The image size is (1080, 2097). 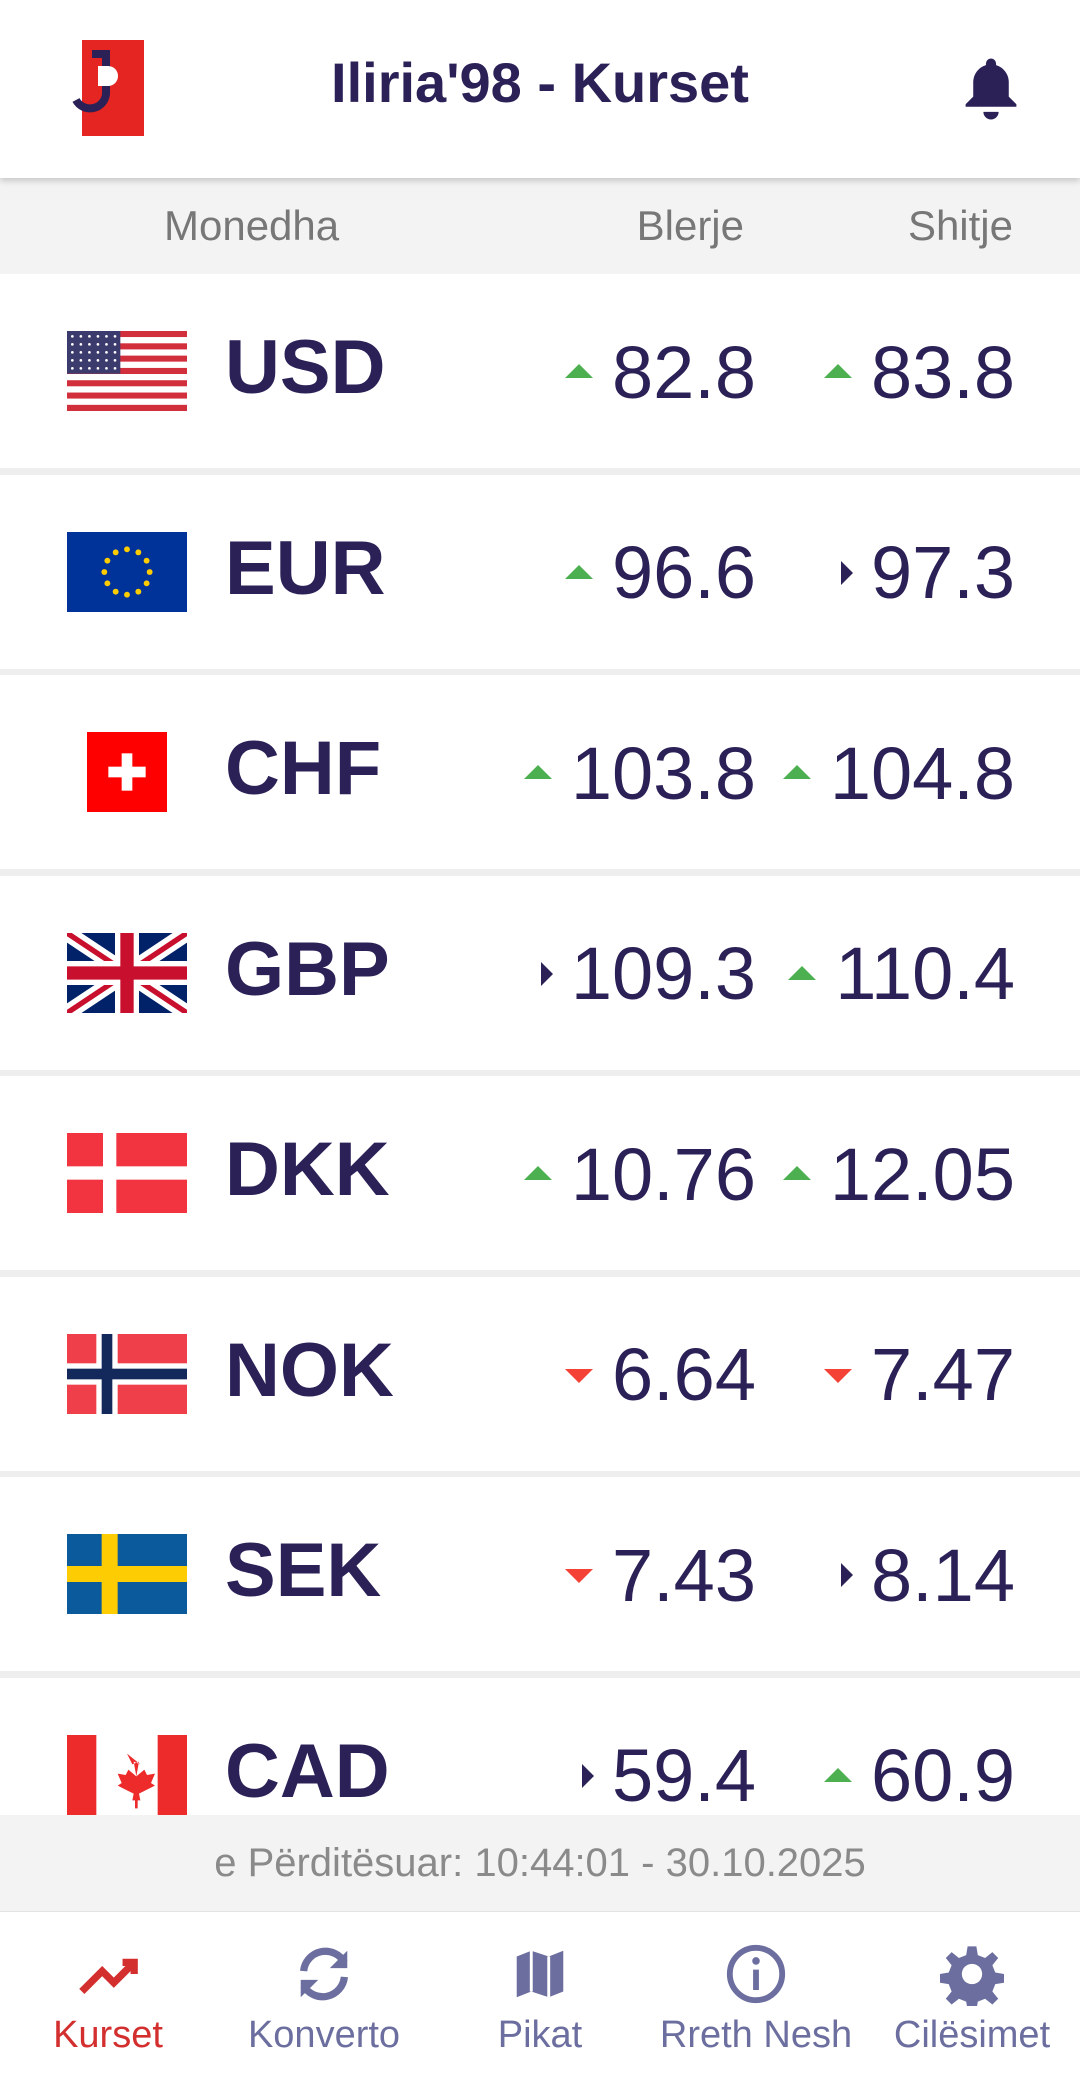 I want to click on rate-row: DKK 10.76 12.05, so click(x=540, y=1173).